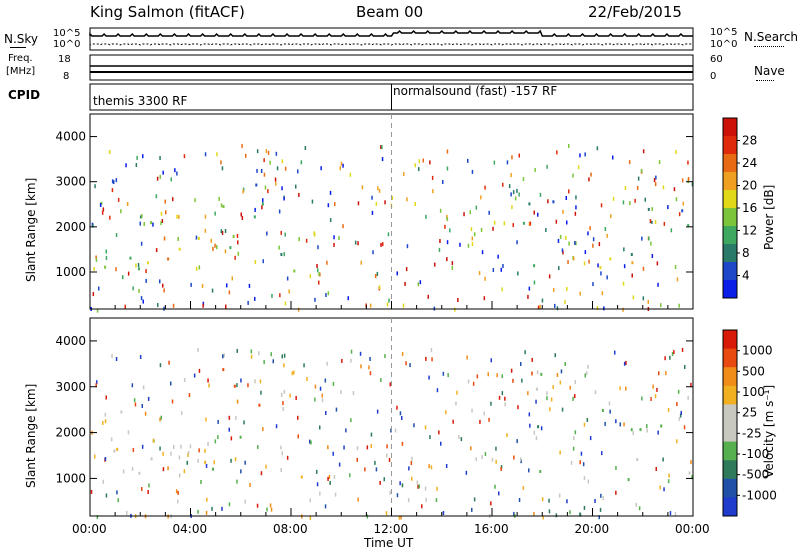 The image size is (800, 554). I want to click on x-tick-label-5: 20:00, so click(592, 529).